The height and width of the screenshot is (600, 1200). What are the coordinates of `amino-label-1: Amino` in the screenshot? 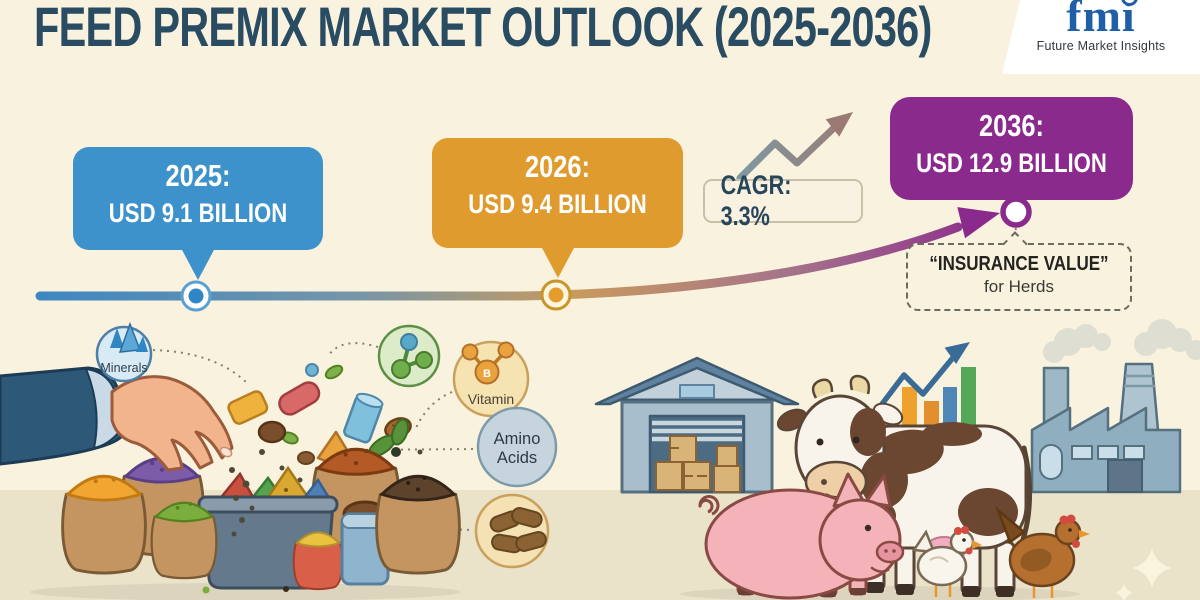 It's located at (517, 439).